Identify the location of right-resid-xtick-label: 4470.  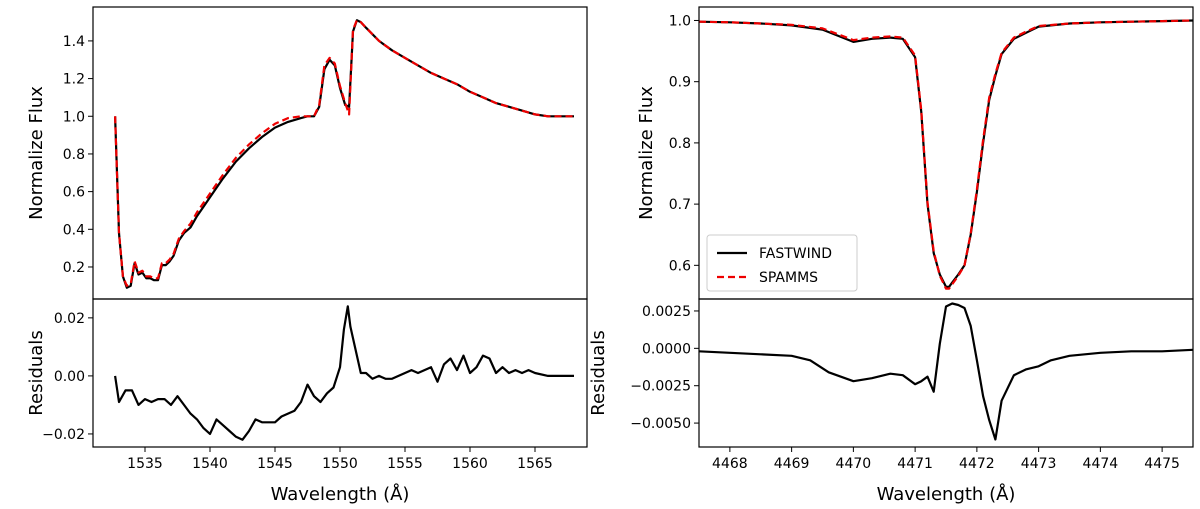
(854, 464).